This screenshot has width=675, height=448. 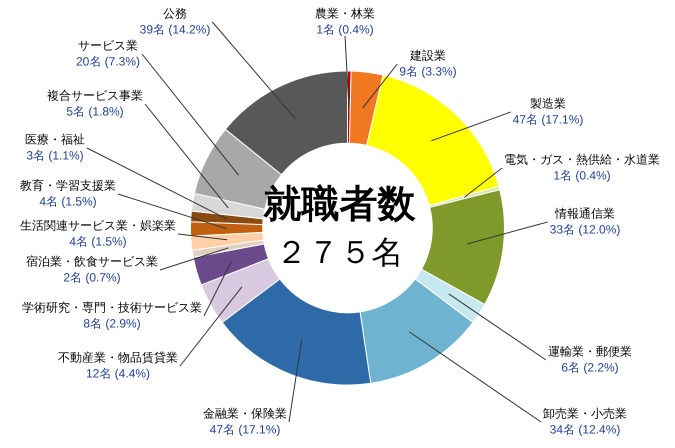 I want to click on data-label: 5名 (1.8%), so click(x=95, y=111).